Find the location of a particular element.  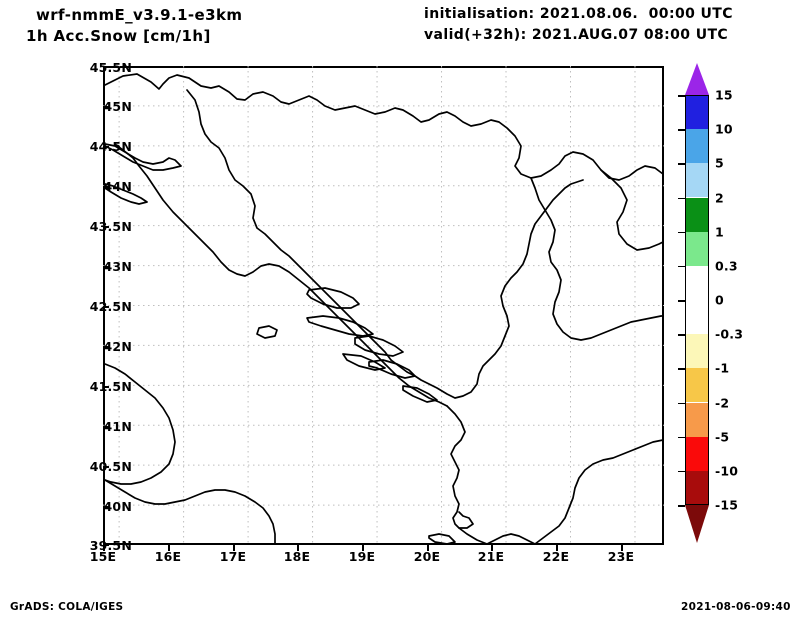

initialisation-time: initialisation: 2021.08.06. 00:00 UTC is located at coordinates (578, 14).